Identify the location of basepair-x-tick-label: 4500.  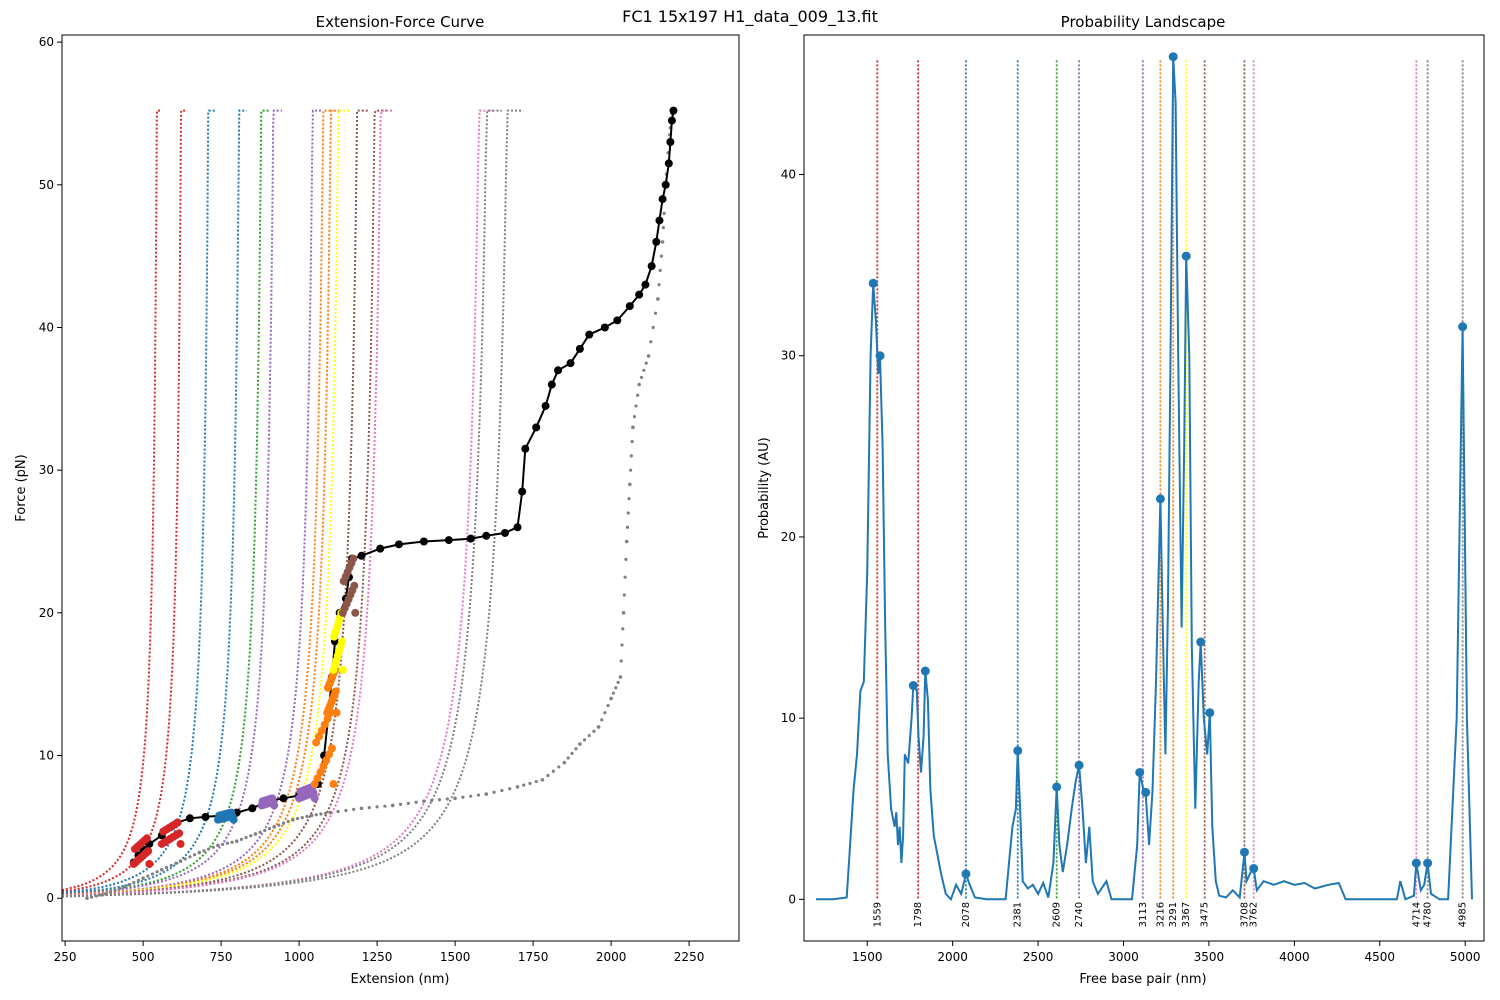
(1380, 957).